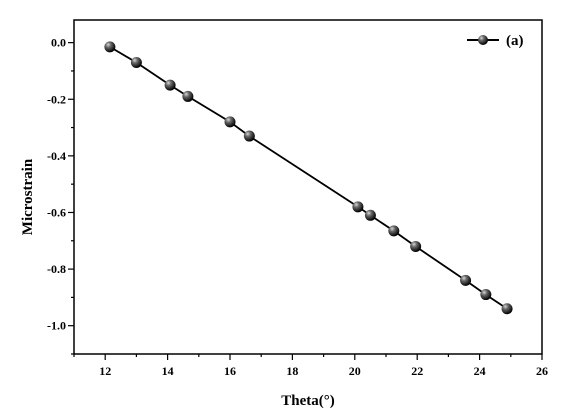 The image size is (573, 419). Describe the element at coordinates (56, 99) in the screenshot. I see `y-tick-label: -0.2` at that location.